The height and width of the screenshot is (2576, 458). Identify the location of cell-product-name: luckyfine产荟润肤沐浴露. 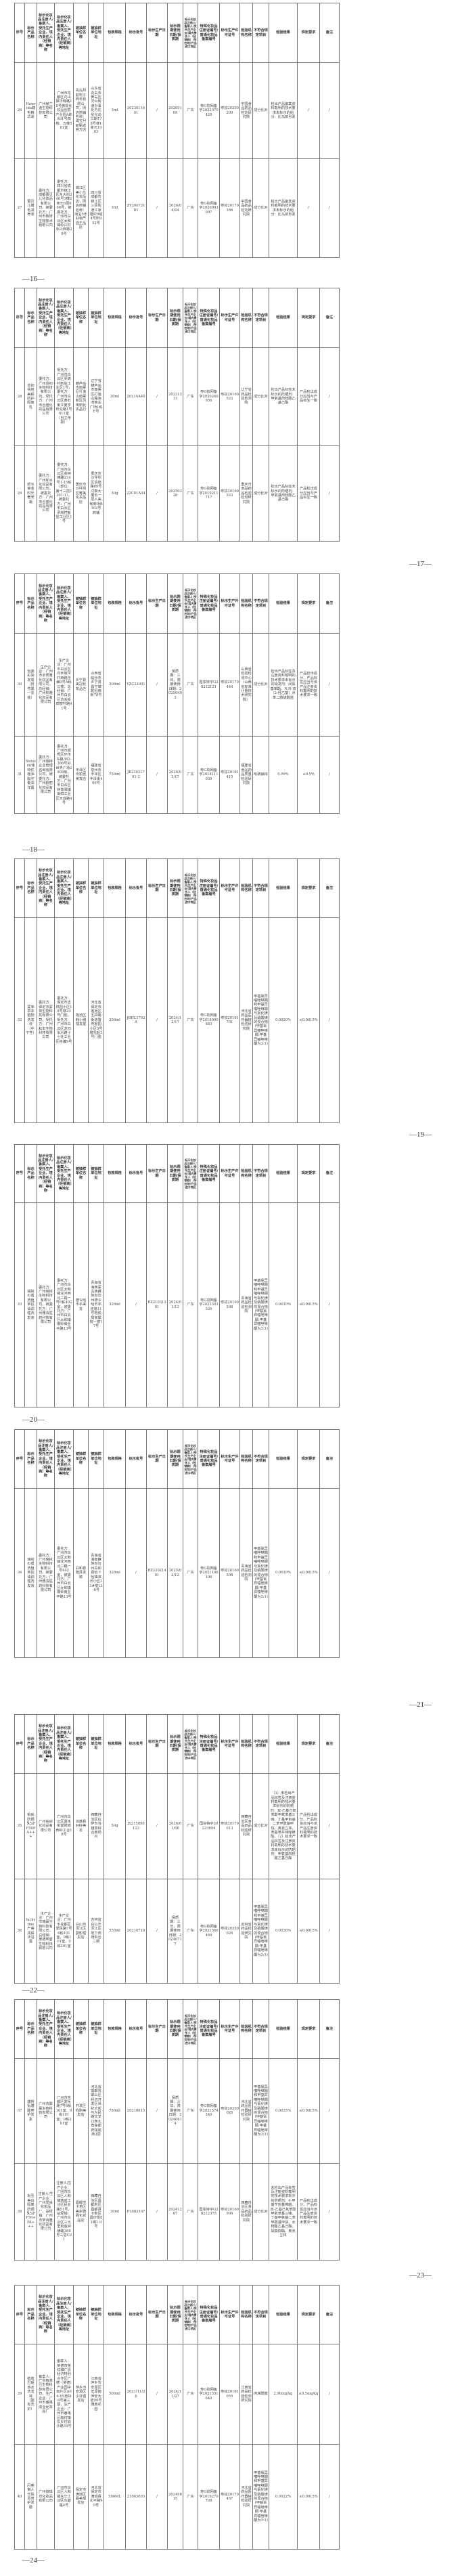
(30, 1931).